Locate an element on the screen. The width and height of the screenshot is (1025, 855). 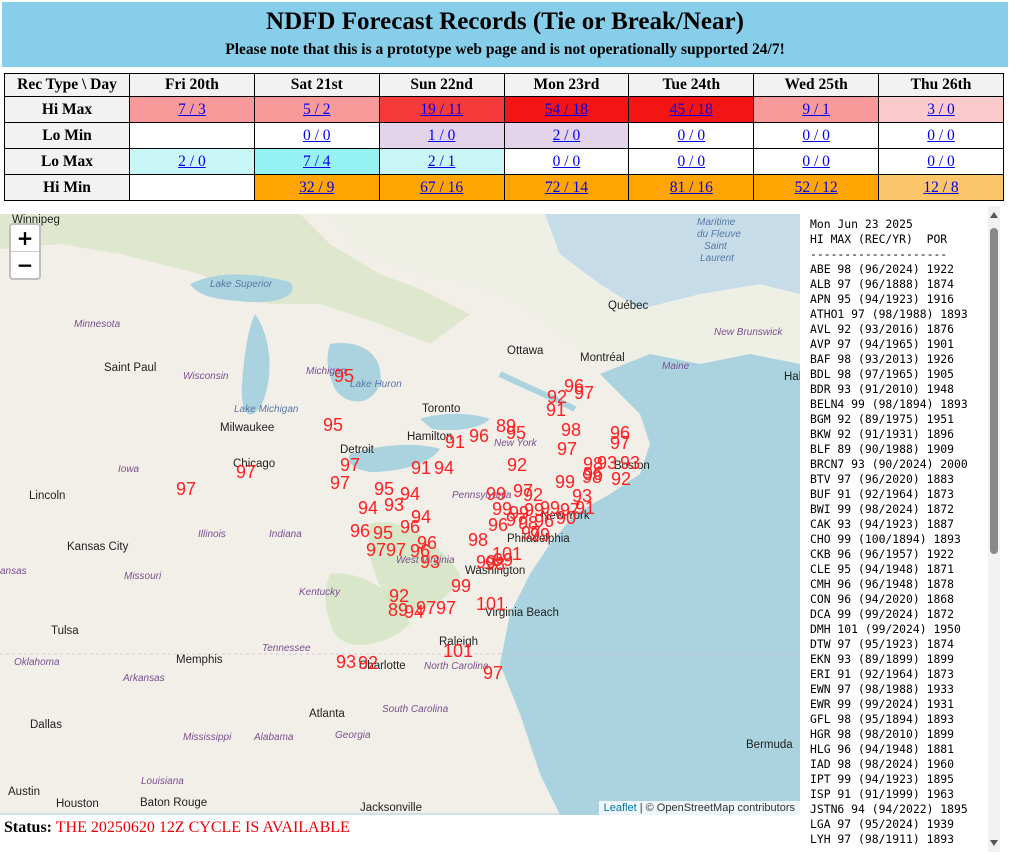
record-count-link: 67 / 16 is located at coordinates (442, 187).